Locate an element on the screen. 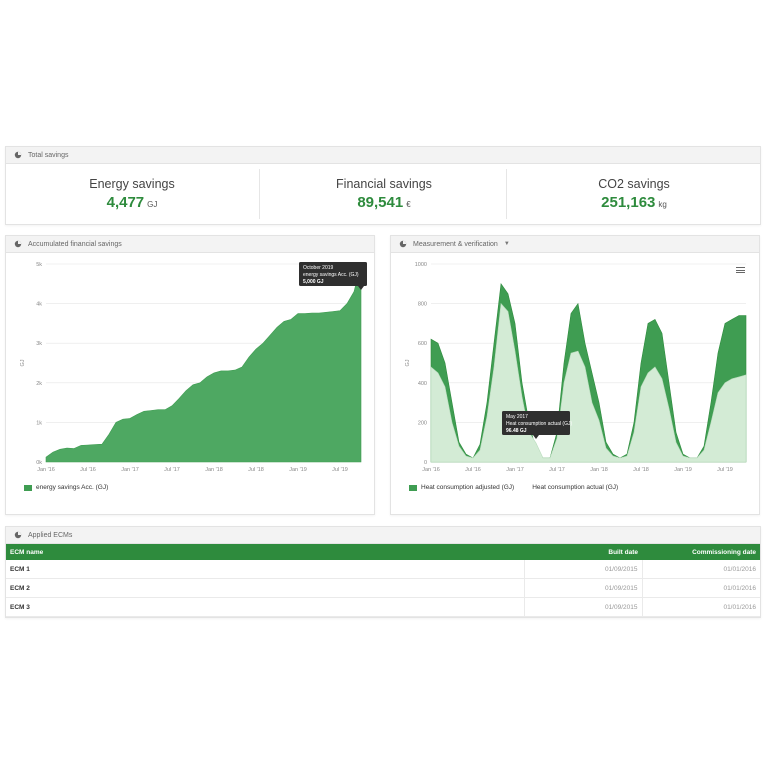 This screenshot has width=767, height=767. financial-chart-title: Accumulated financial savings is located at coordinates (75, 244).